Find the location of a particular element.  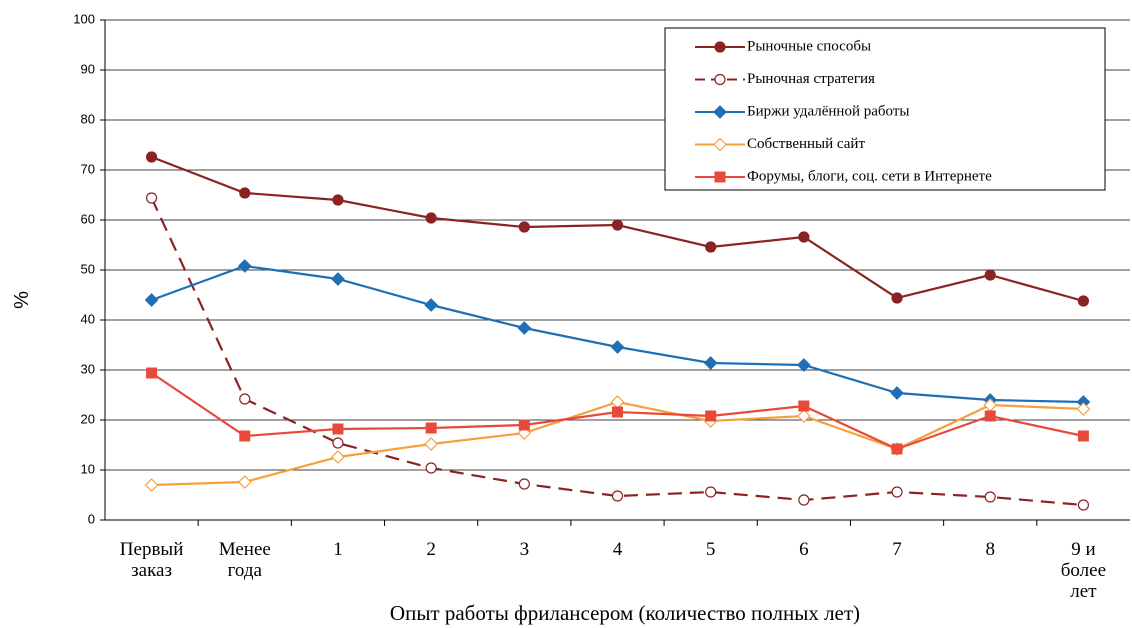

x-tick-label: 9 и более лет is located at coordinates (1083, 570).